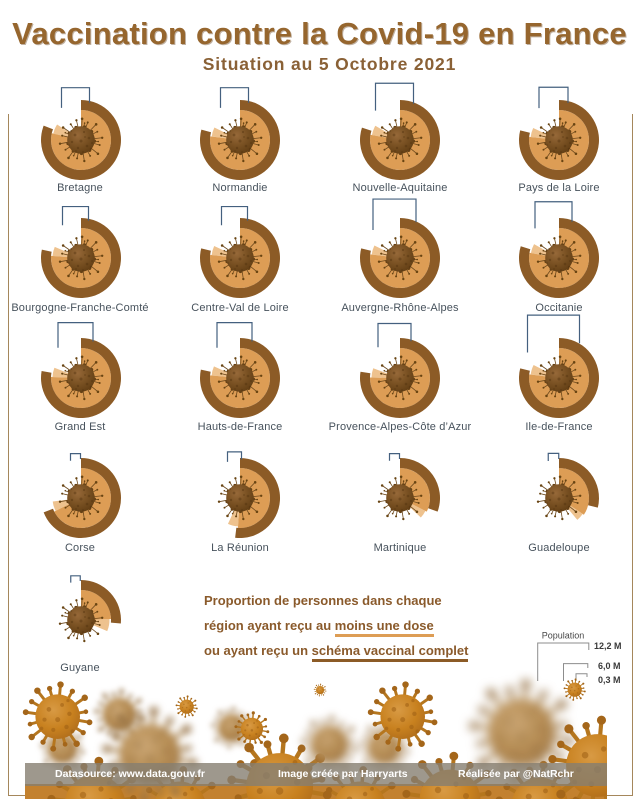 The width and height of the screenshot is (639, 799). I want to click on svg-text: Population, so click(563, 636).